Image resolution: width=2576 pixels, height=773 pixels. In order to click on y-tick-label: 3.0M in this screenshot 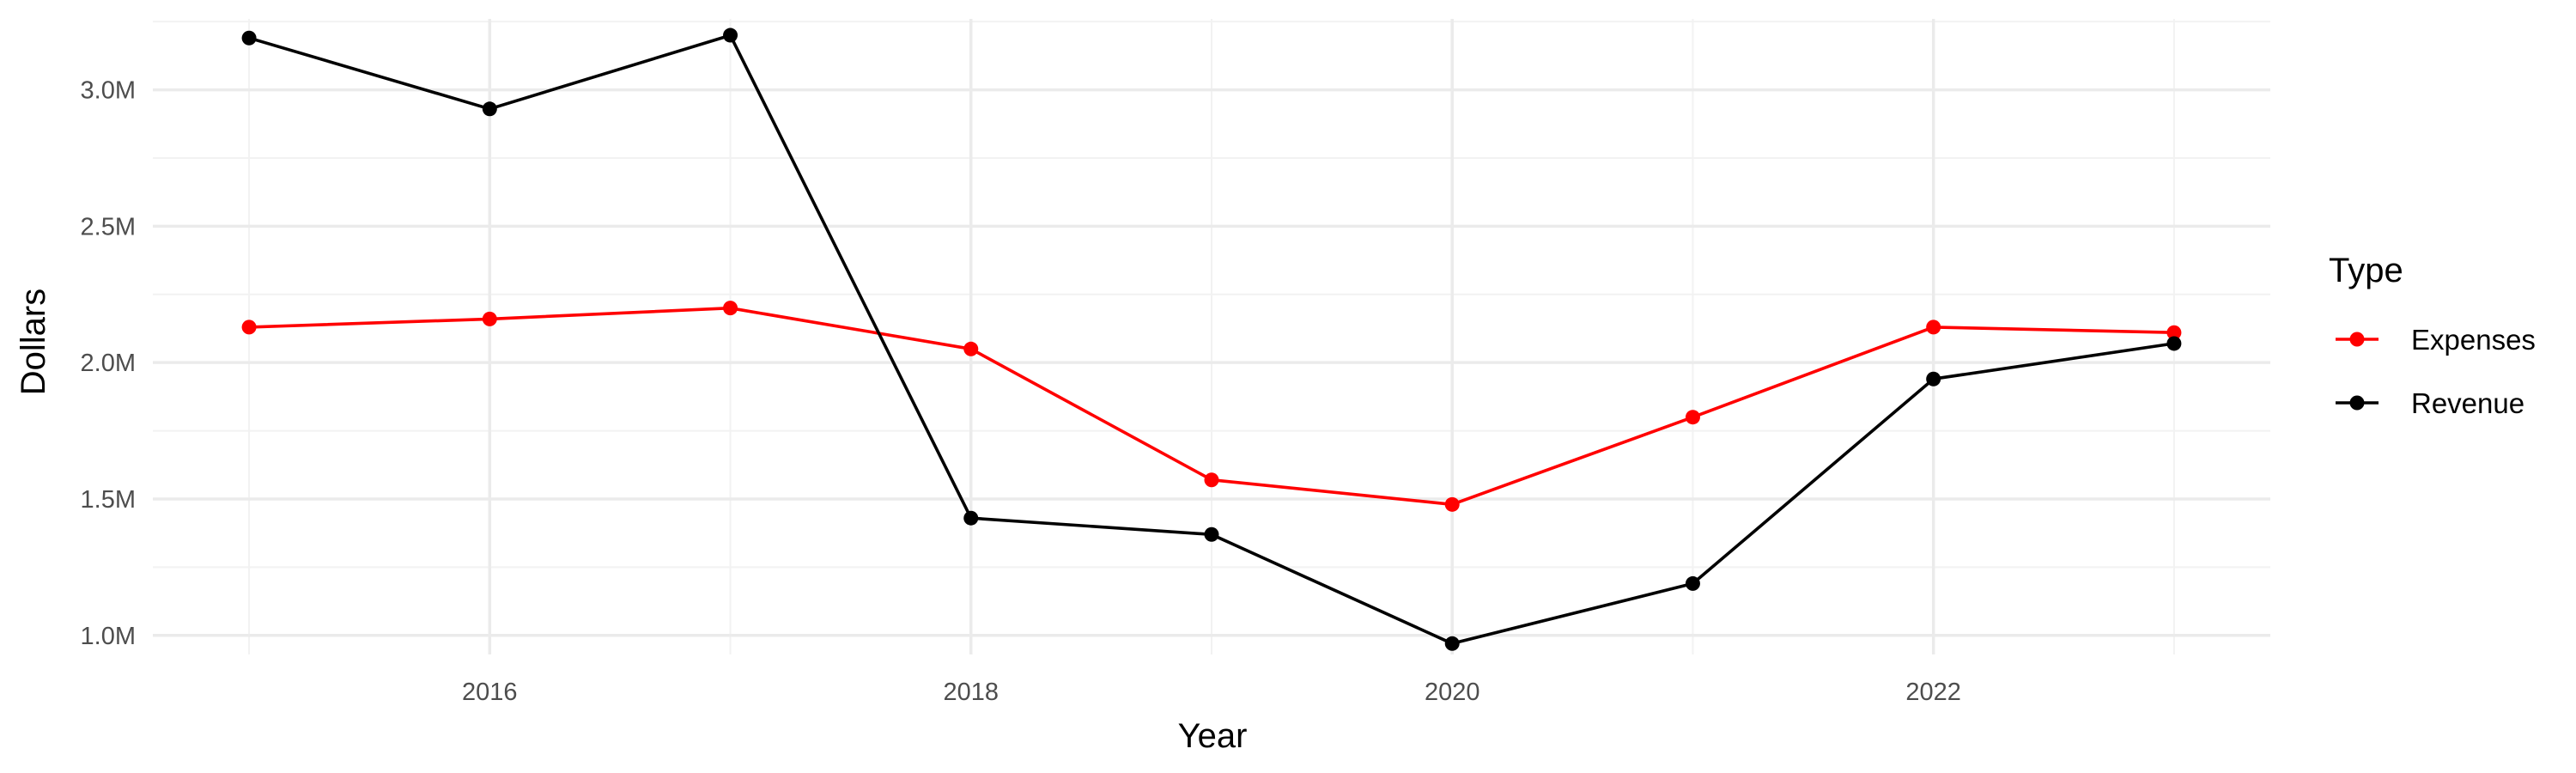, I will do `click(109, 91)`.